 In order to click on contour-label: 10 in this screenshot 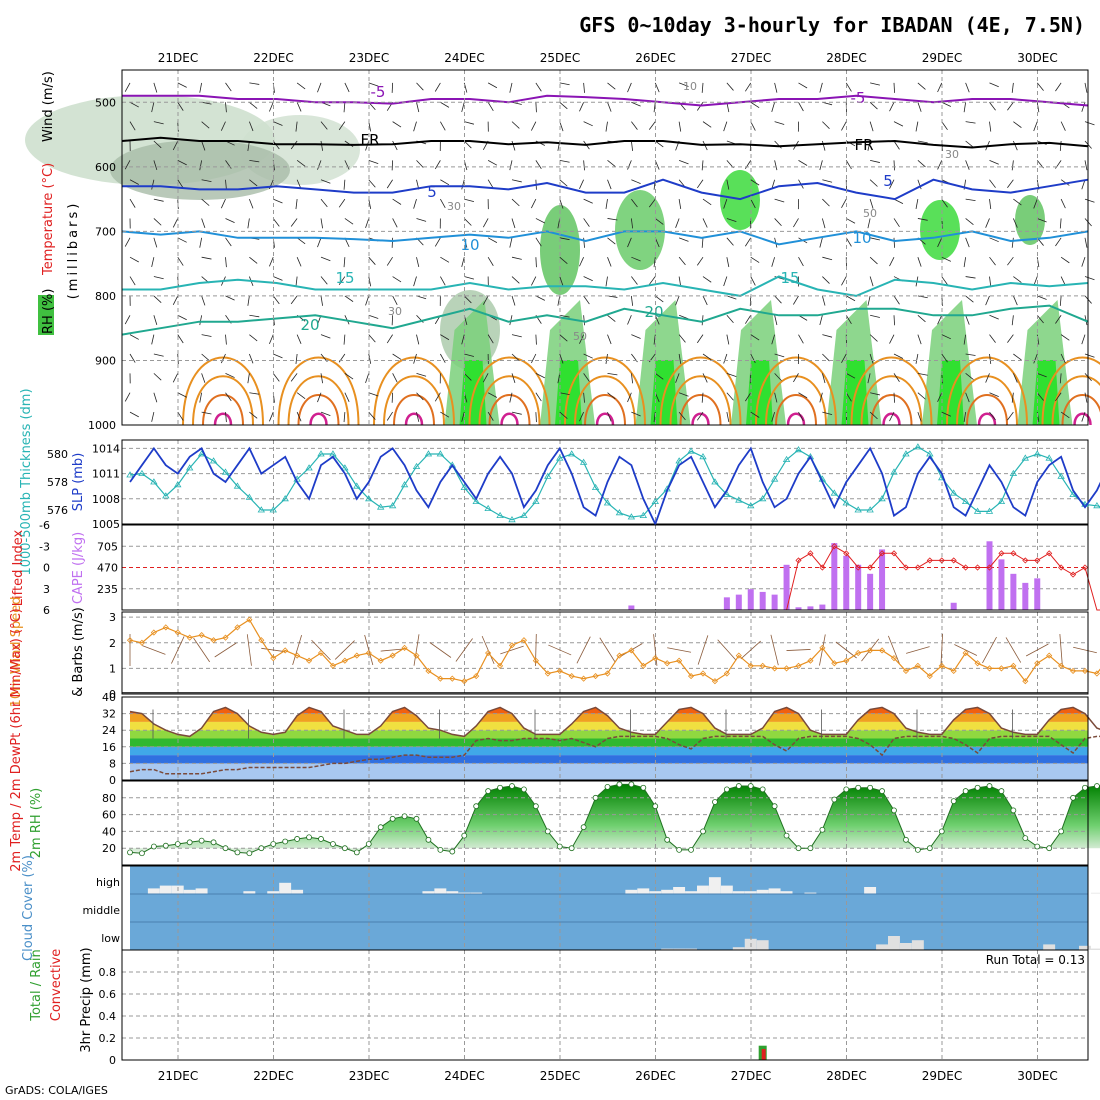, I will do `click(861, 238)`.